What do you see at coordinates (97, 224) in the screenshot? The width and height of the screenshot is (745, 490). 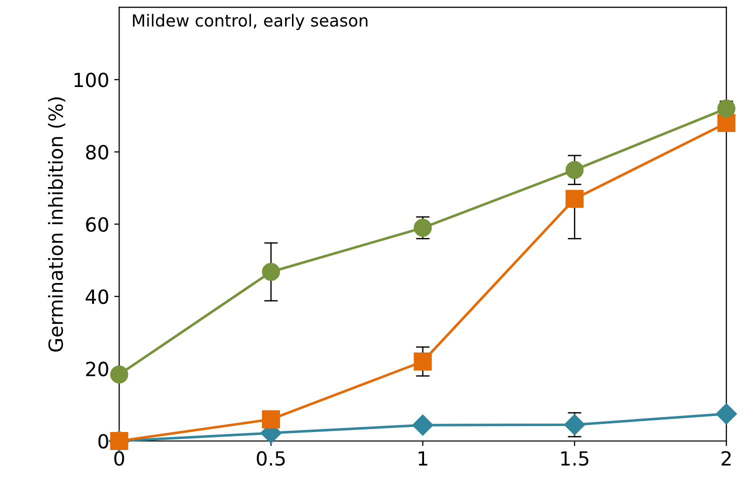 I see `y-tick-label: 60` at bounding box center [97, 224].